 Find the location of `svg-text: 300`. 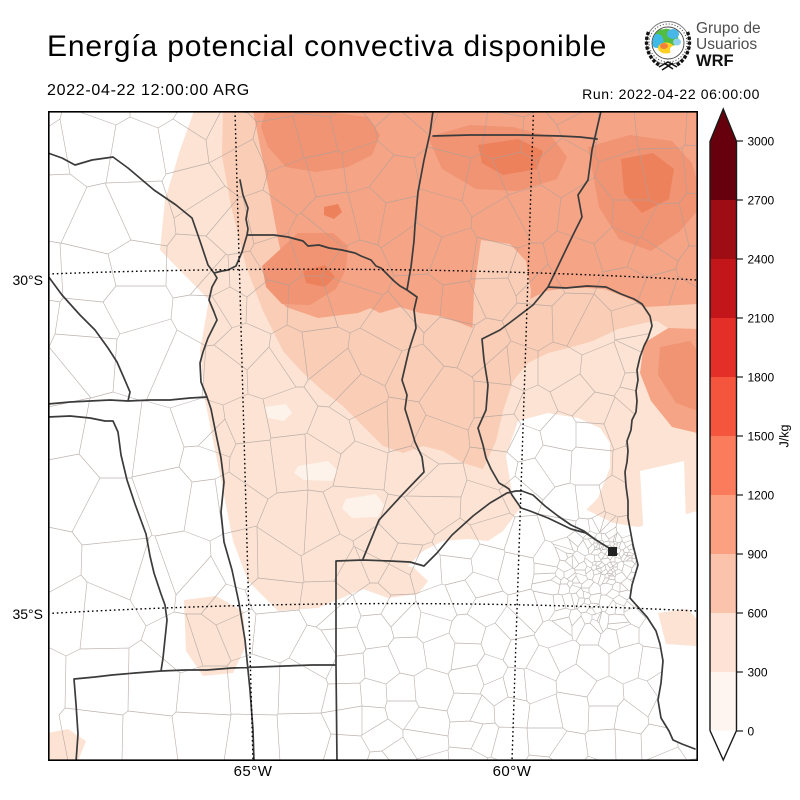

svg-text: 300 is located at coordinates (758, 672).